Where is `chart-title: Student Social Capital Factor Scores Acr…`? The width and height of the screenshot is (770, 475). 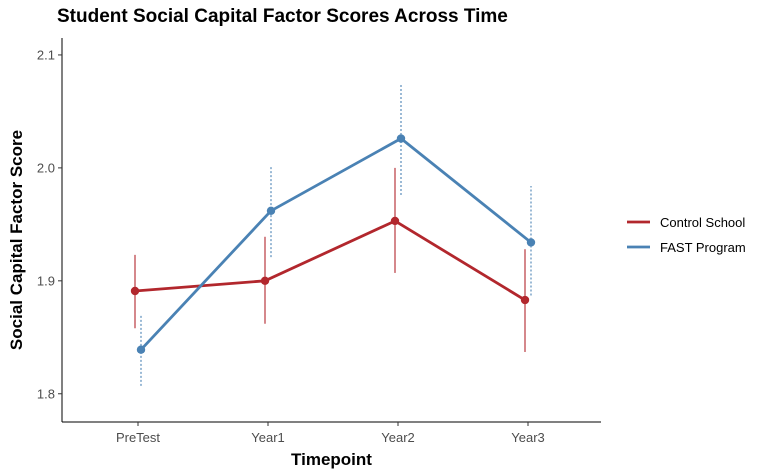 chart-title: Student Social Capital Factor Scores Acr… is located at coordinates (282, 16).